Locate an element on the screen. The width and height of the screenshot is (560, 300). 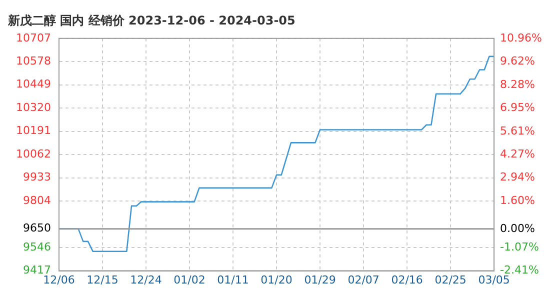
y2-tick-label: 4.27% is located at coordinates (518, 154).